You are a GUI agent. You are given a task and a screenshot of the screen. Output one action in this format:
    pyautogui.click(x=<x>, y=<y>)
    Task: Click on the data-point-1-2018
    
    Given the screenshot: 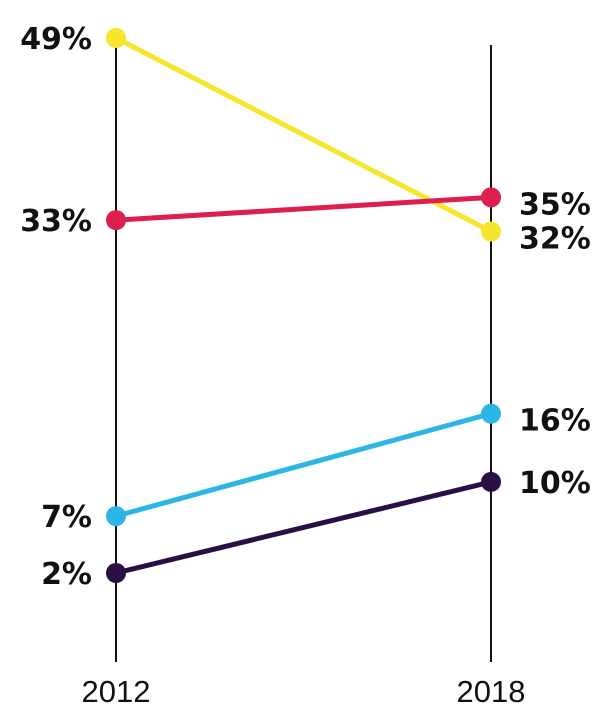 What is the action you would take?
    pyautogui.click(x=491, y=197)
    